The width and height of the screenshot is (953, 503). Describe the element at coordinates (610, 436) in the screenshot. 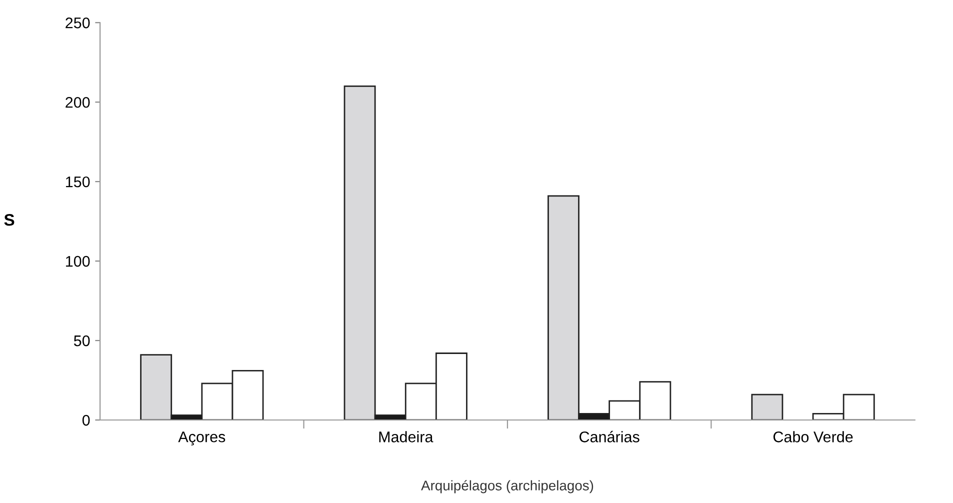

I see `x-tick-label: Canárias` at that location.